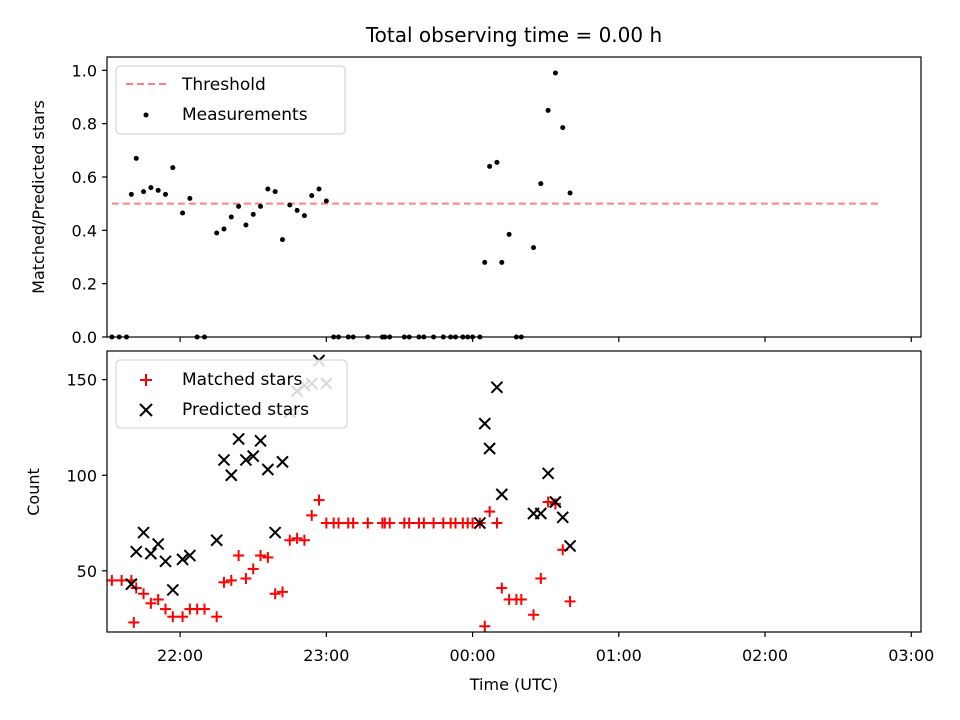 Image resolution: width=960 pixels, height=720 pixels. What do you see at coordinates (223, 85) in the screenshot?
I see `legend-threshold-label: Threshold` at bounding box center [223, 85].